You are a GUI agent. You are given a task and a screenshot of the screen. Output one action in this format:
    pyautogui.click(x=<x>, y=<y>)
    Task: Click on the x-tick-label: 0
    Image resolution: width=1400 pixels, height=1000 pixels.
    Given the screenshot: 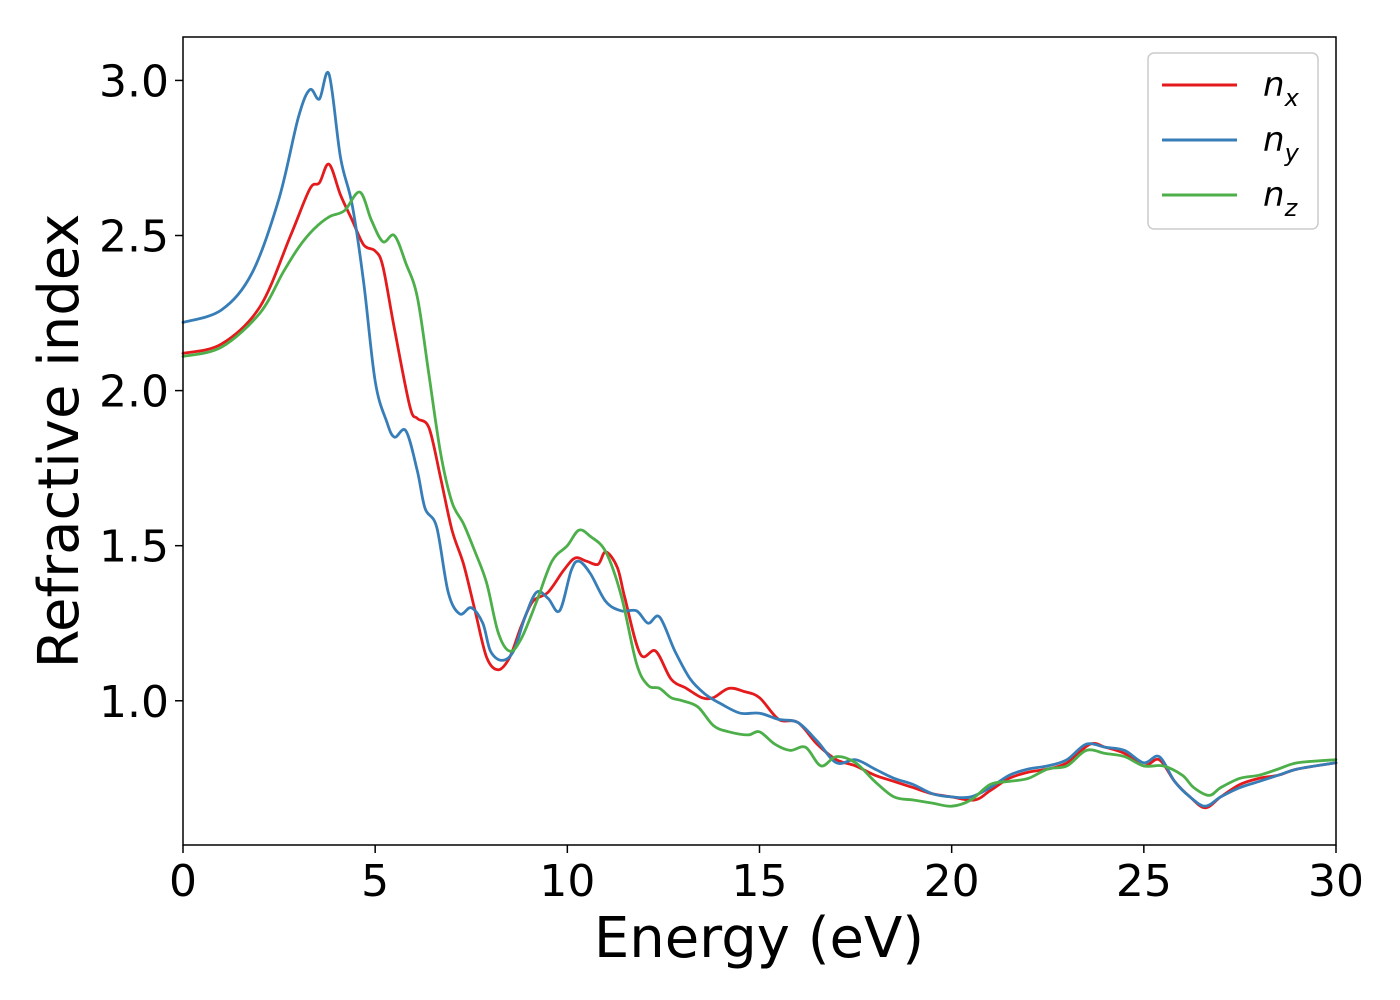 What is the action you would take?
    pyautogui.click(x=183, y=881)
    